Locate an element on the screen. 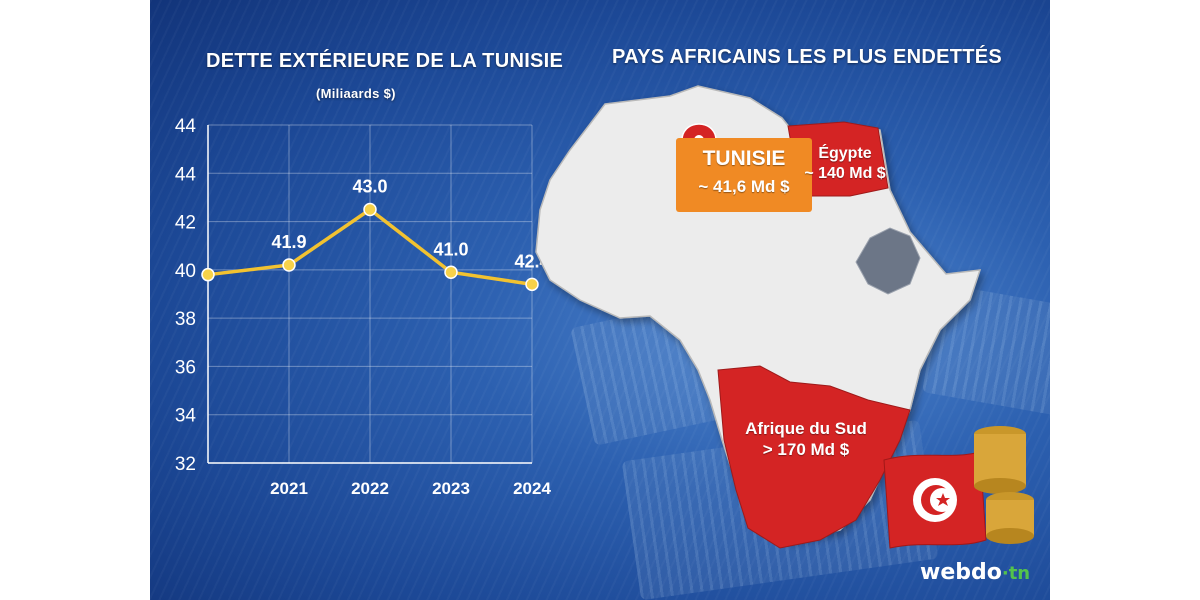 Image resolution: width=1200 pixels, height=600 pixels. south-africa-label: Afrique du Sud > 170 Md $ is located at coordinates (806, 443).